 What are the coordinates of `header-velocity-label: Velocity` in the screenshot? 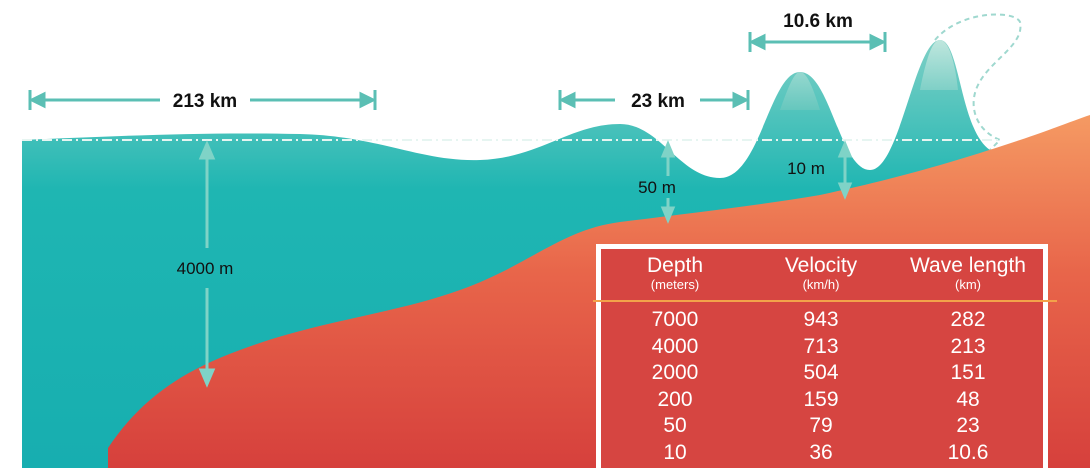 It's located at (821, 265).